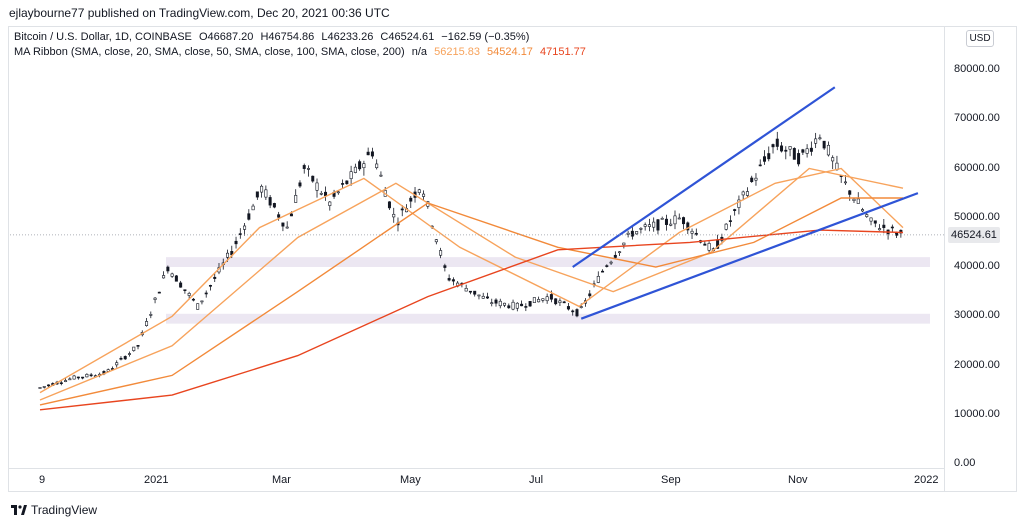 The width and height of the screenshot is (1024, 526). Describe the element at coordinates (347, 37) in the screenshot. I see `low-value: L46233.26` at that location.